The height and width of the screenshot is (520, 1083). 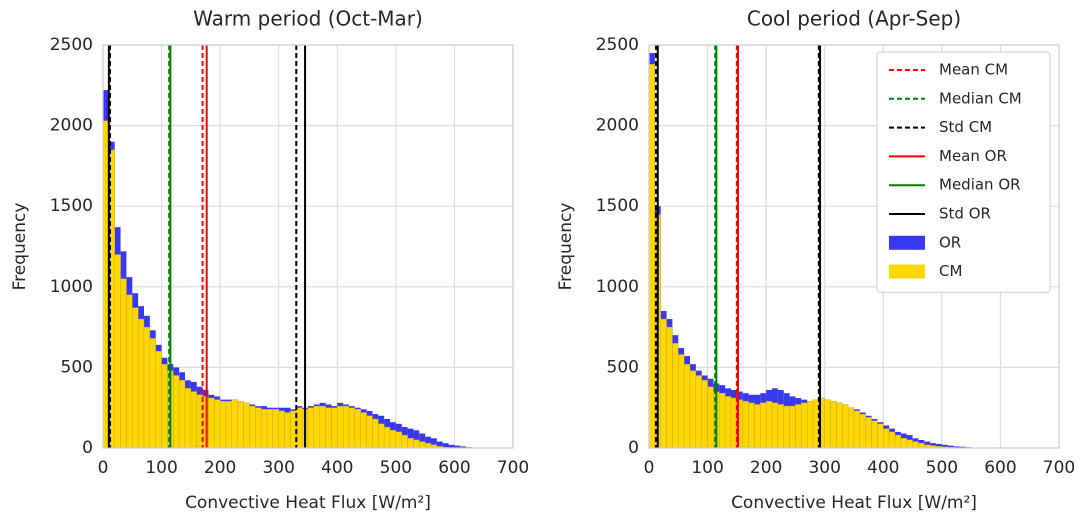 I want to click on legend-box, so click(x=963, y=172).